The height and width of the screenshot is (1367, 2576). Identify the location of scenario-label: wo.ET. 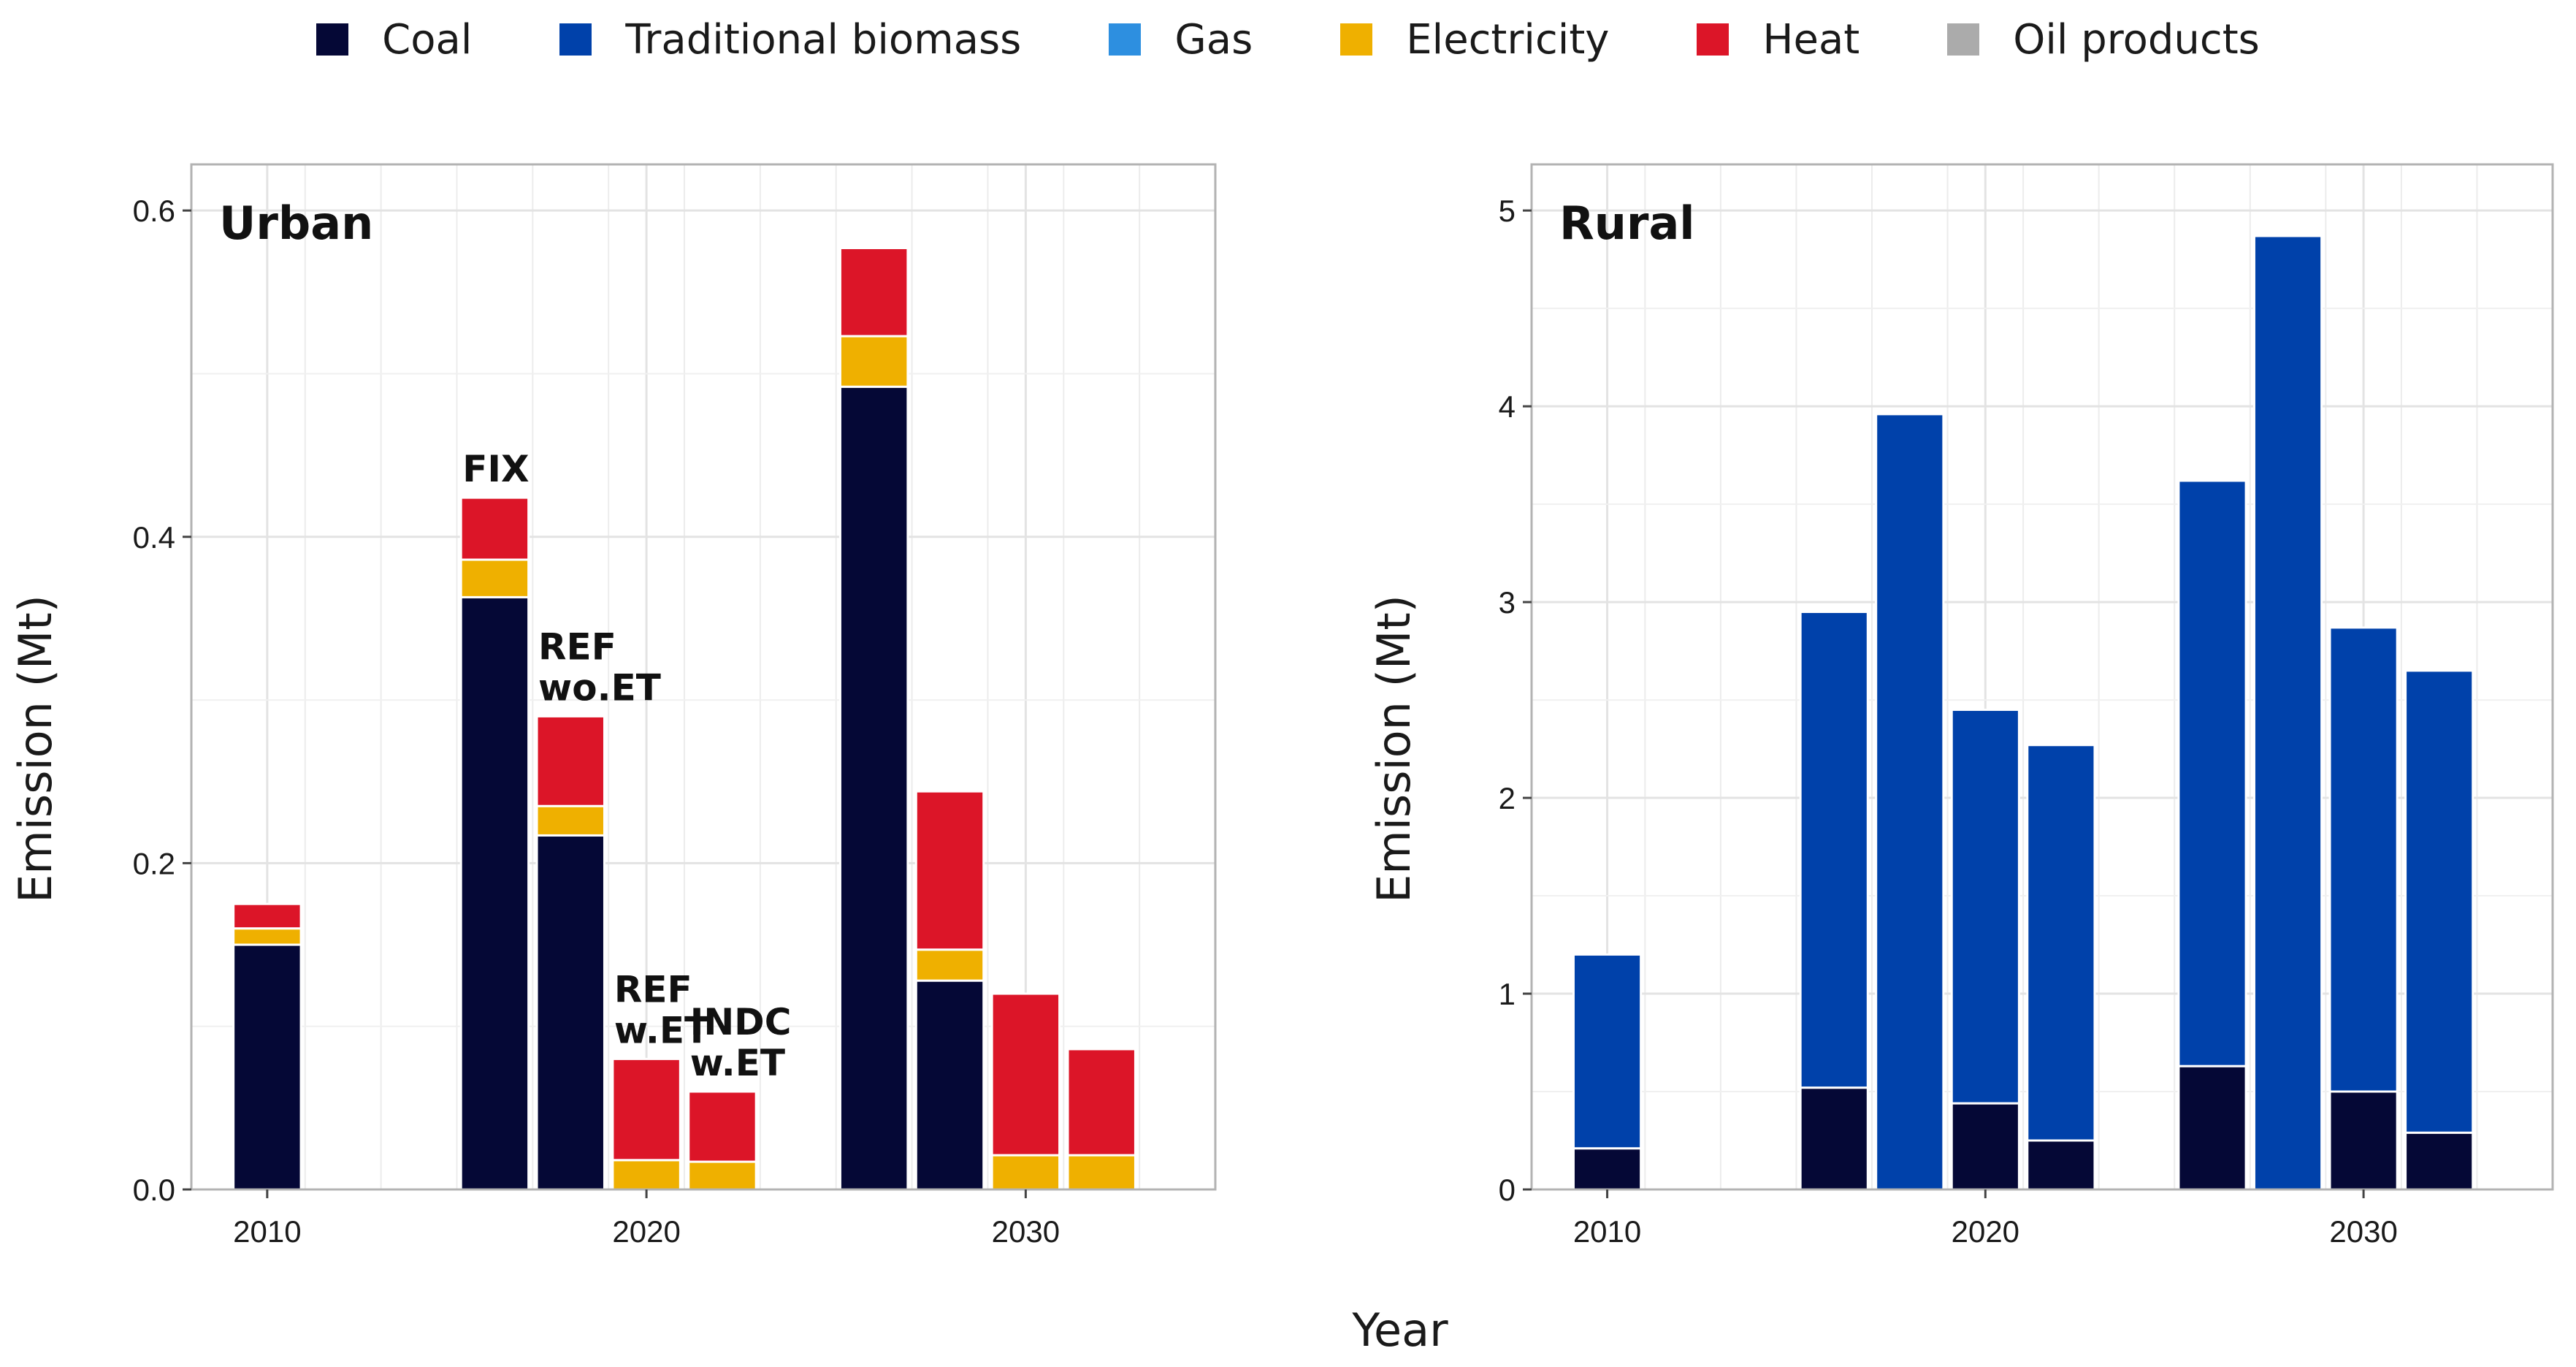
(599, 687).